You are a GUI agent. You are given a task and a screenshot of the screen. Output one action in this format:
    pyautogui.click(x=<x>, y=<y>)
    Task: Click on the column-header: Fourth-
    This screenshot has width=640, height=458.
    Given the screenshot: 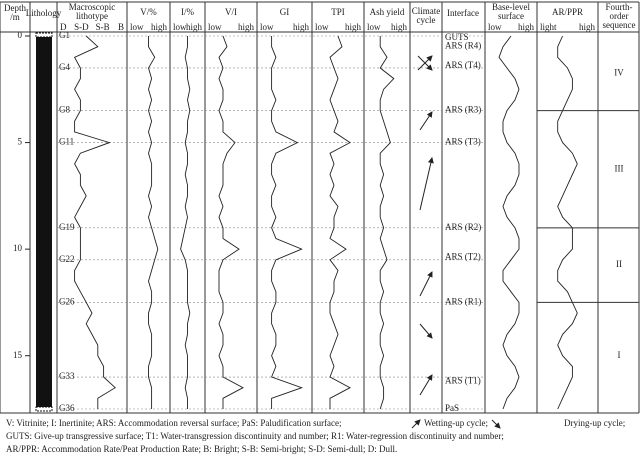 What is the action you would take?
    pyautogui.click(x=619, y=7)
    